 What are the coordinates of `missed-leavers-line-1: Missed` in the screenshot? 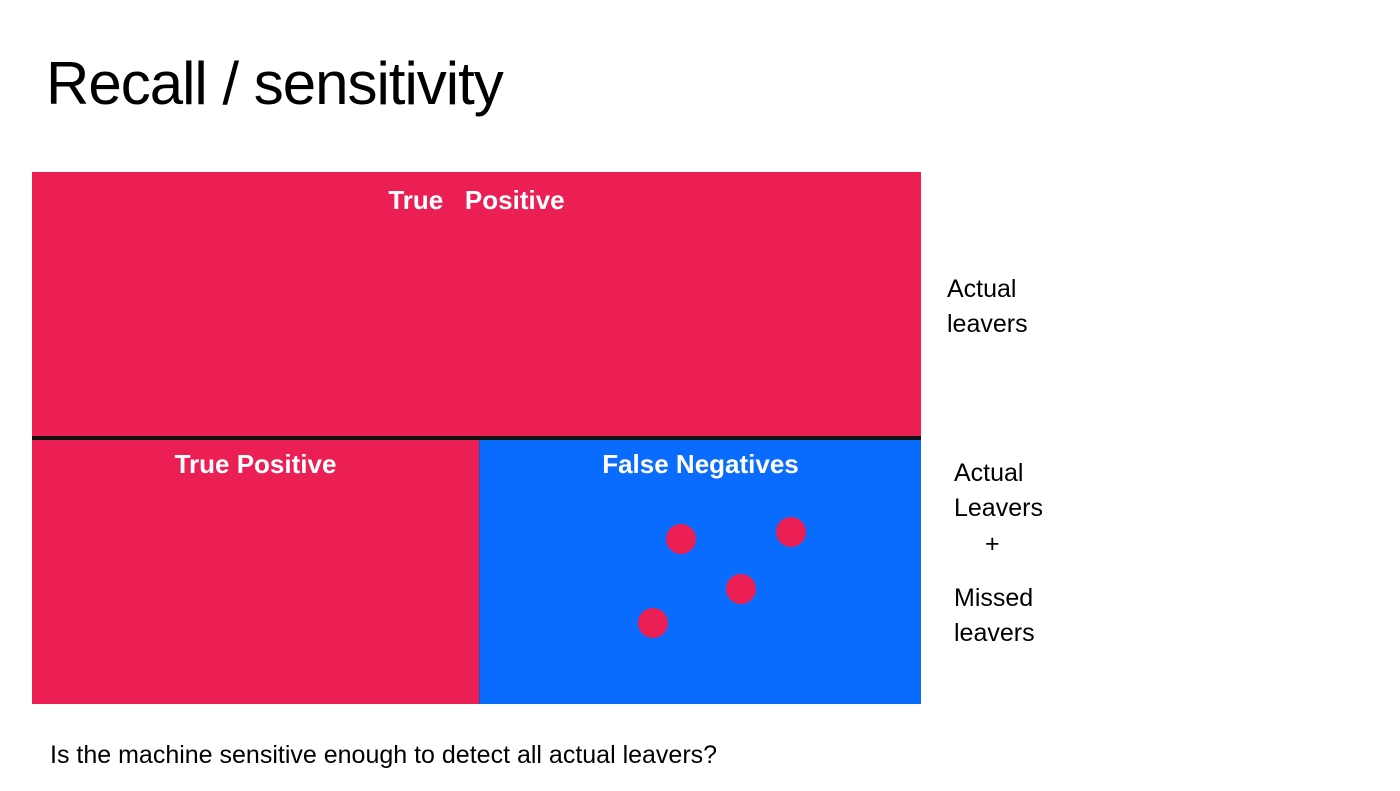 It's located at (994, 598).